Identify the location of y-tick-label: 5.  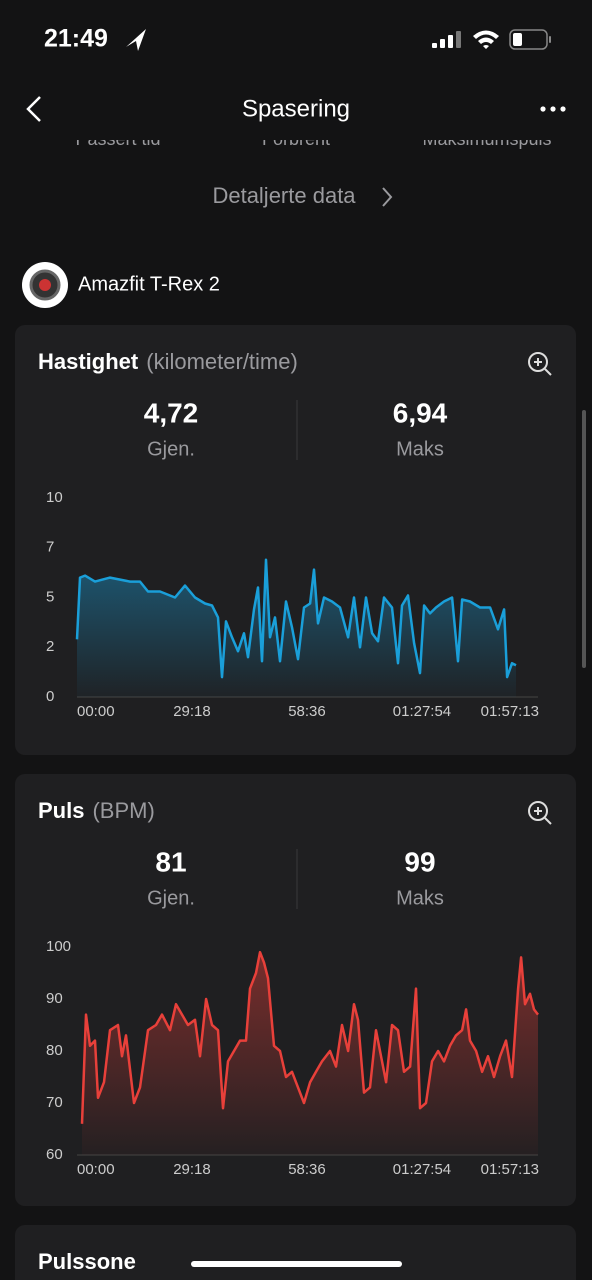
(50, 596).